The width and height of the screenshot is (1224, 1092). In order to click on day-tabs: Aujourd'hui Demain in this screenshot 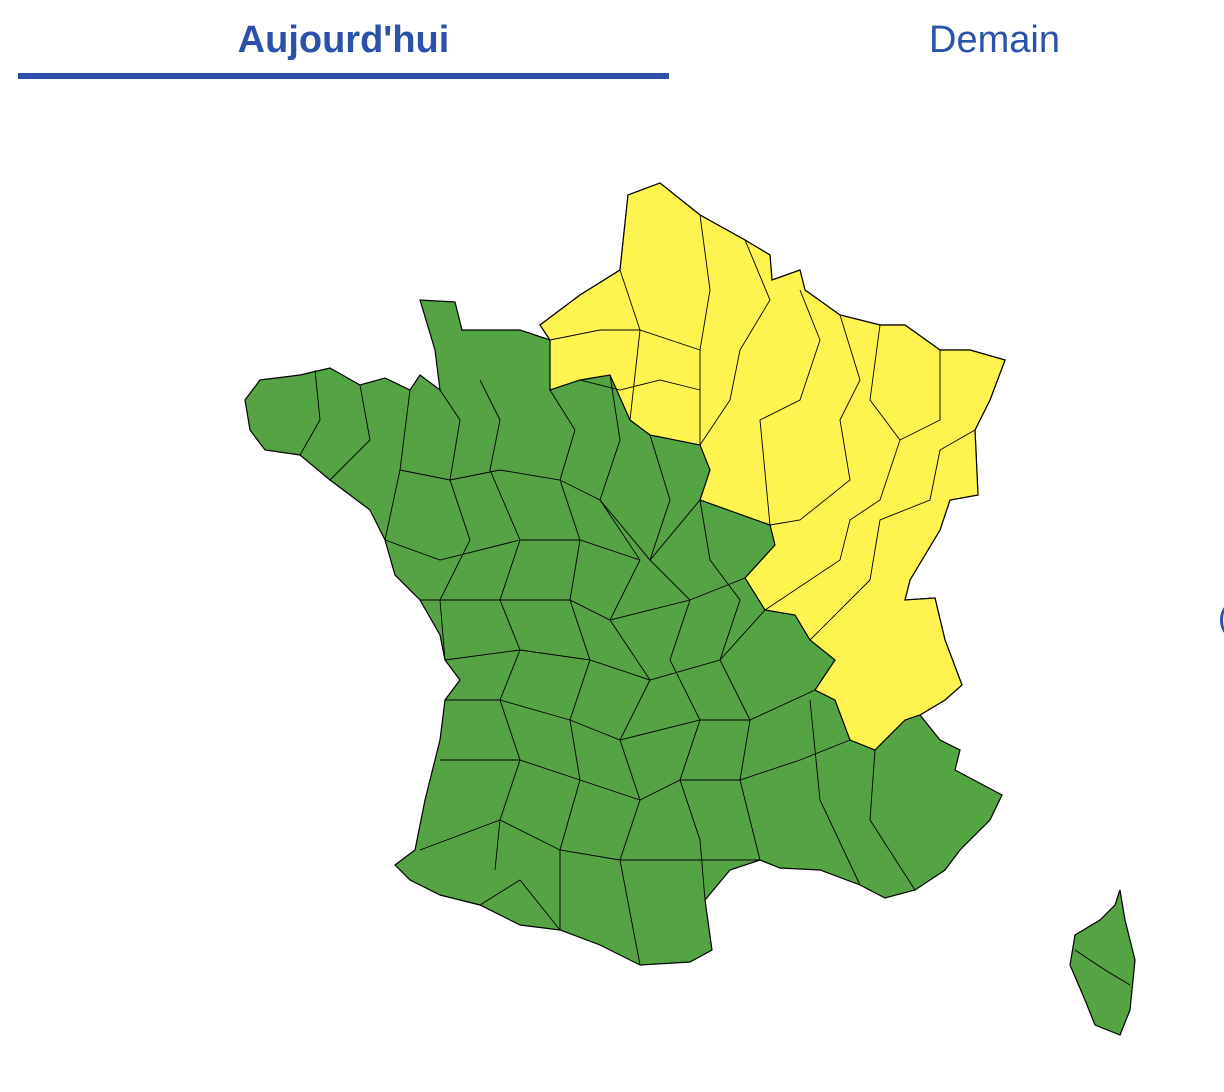, I will do `click(612, 40)`.